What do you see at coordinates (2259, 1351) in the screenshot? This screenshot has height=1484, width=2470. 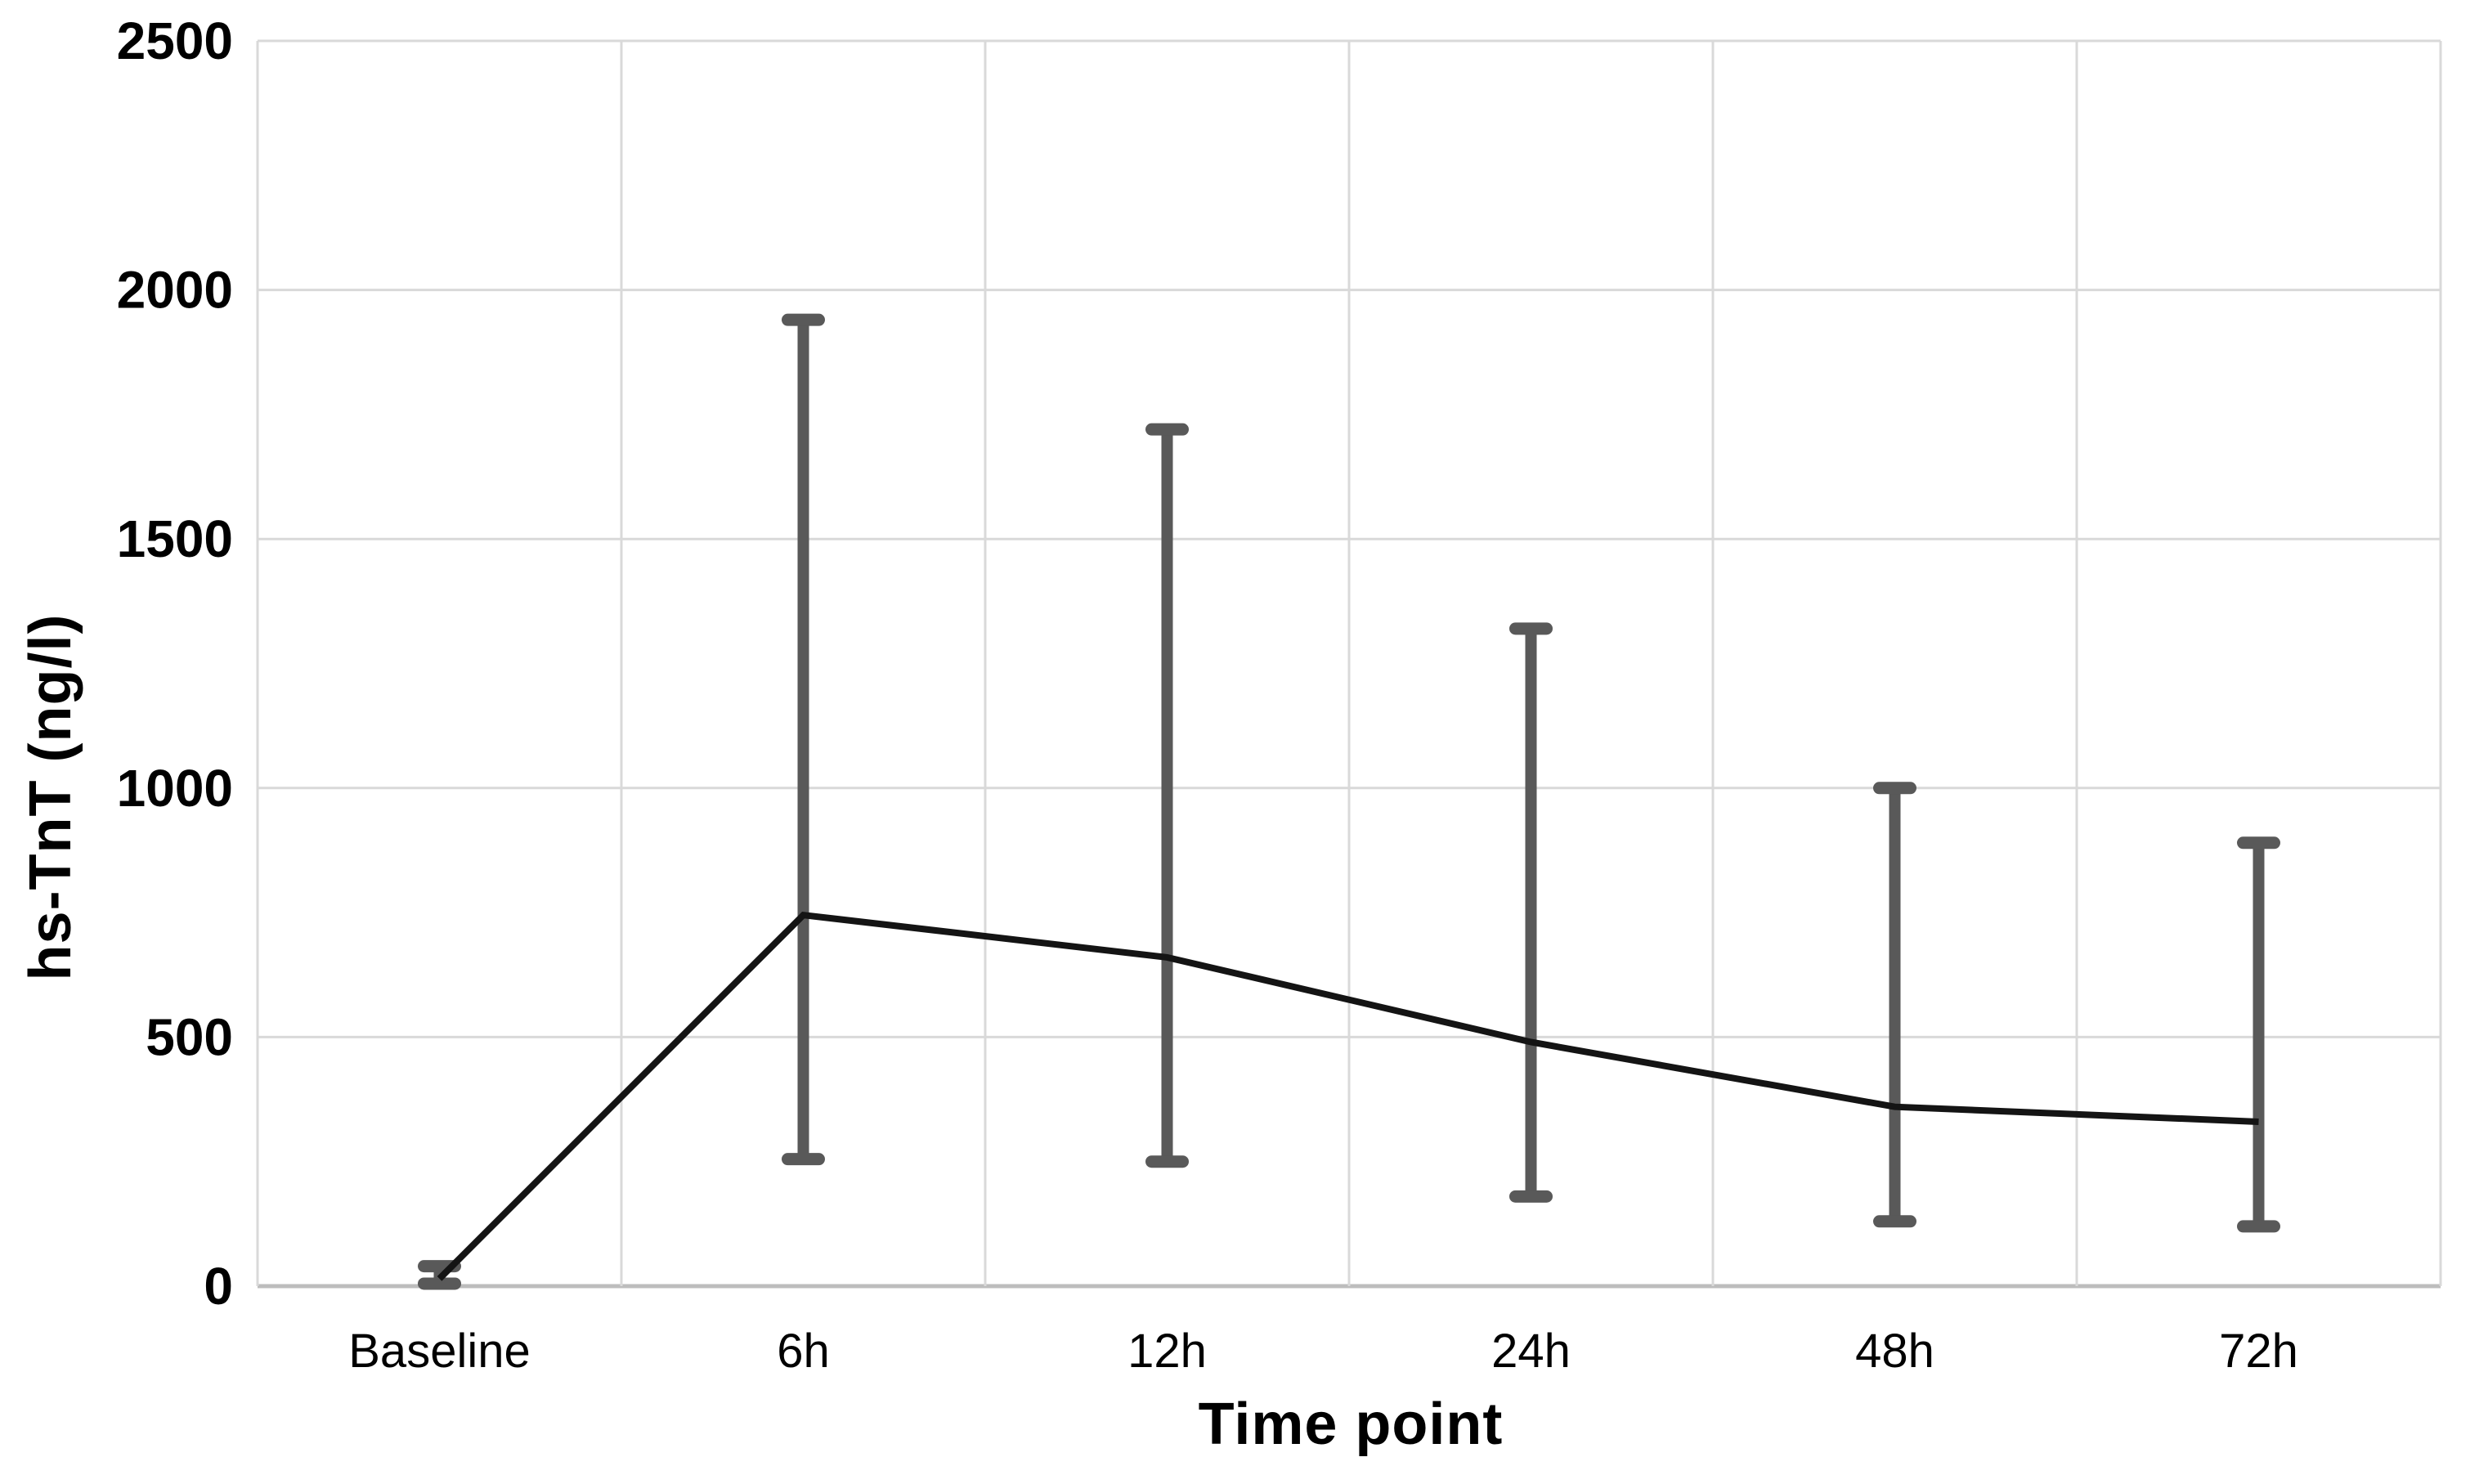 I see `x-tick-label: 72h` at bounding box center [2259, 1351].